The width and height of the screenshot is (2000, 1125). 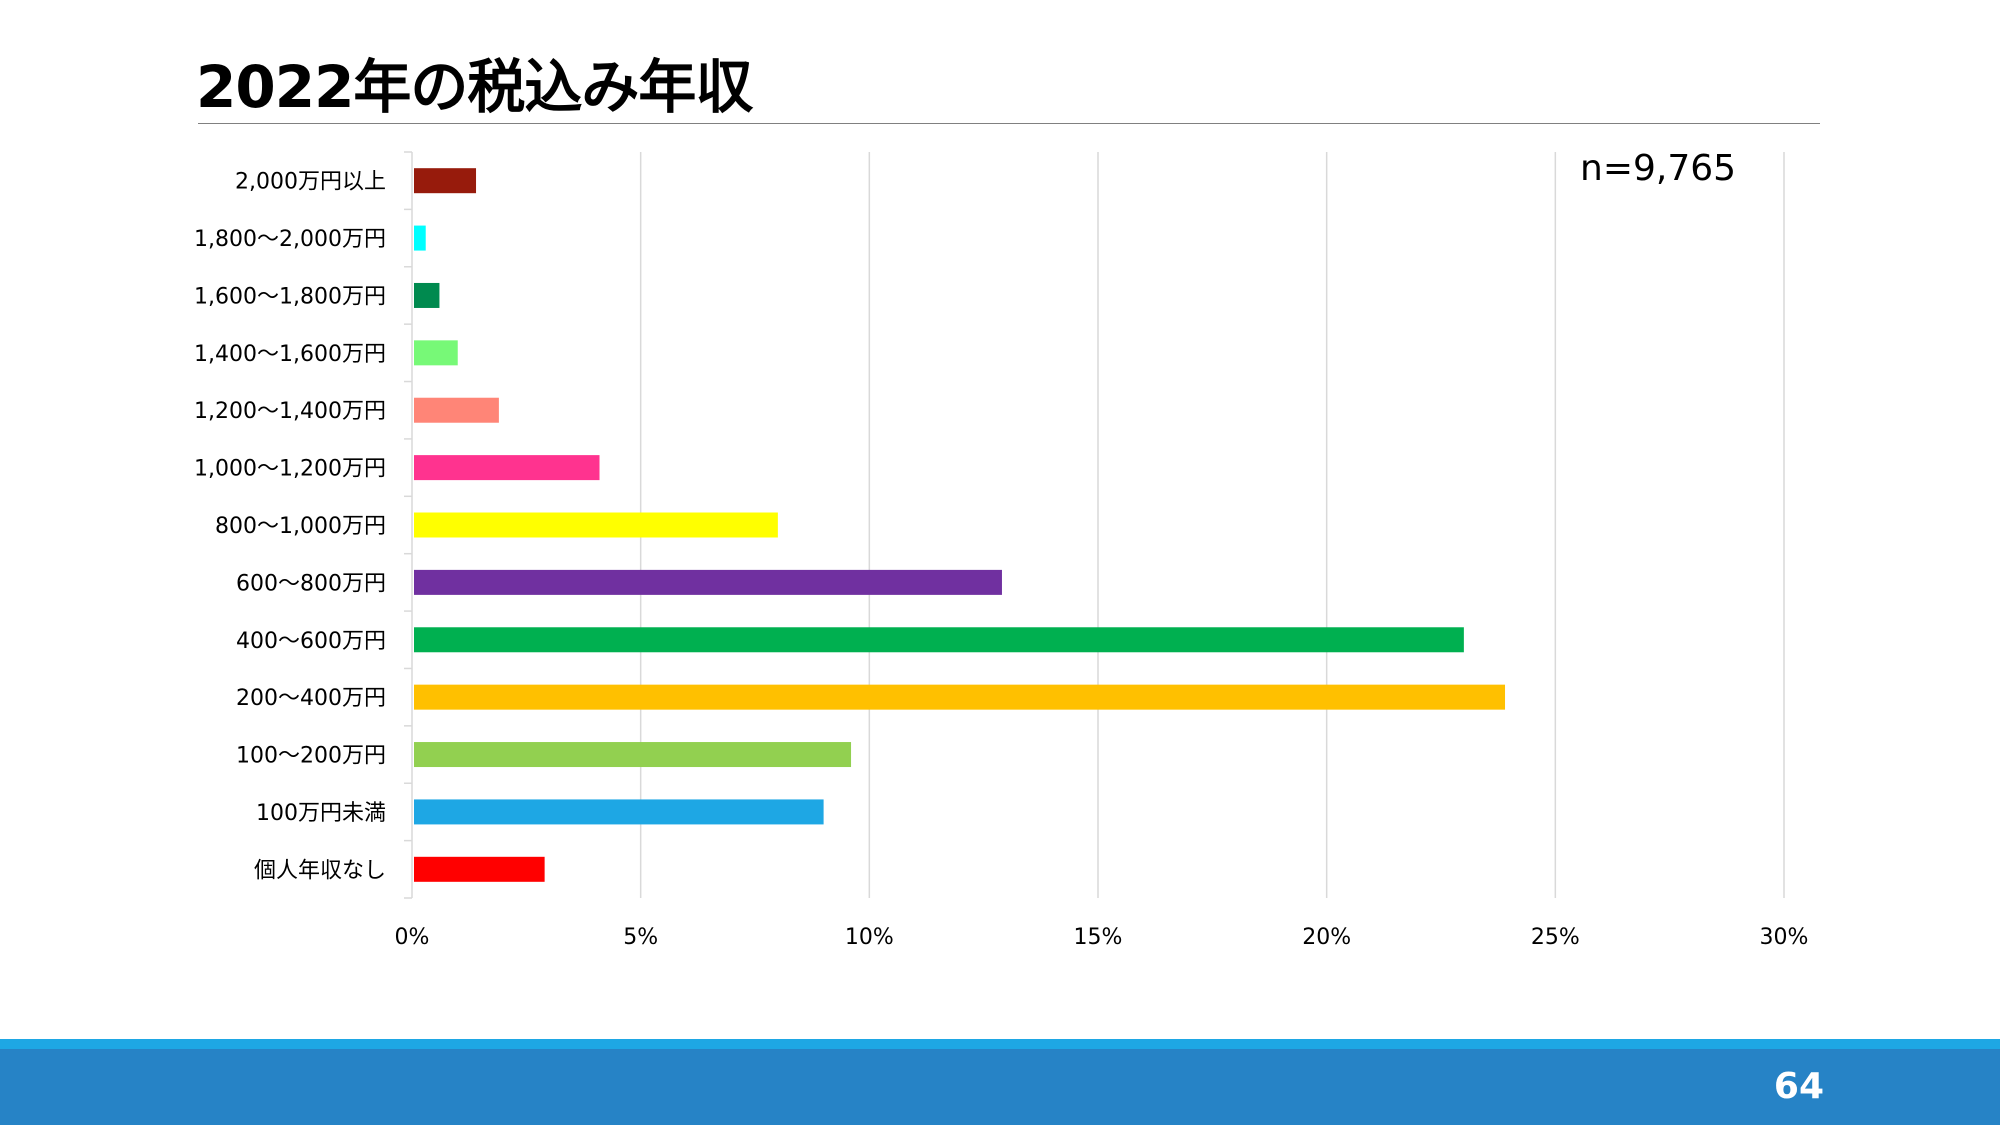 What do you see at coordinates (290, 469) in the screenshot?
I see `category-label: 1,000〜1,200万円` at bounding box center [290, 469].